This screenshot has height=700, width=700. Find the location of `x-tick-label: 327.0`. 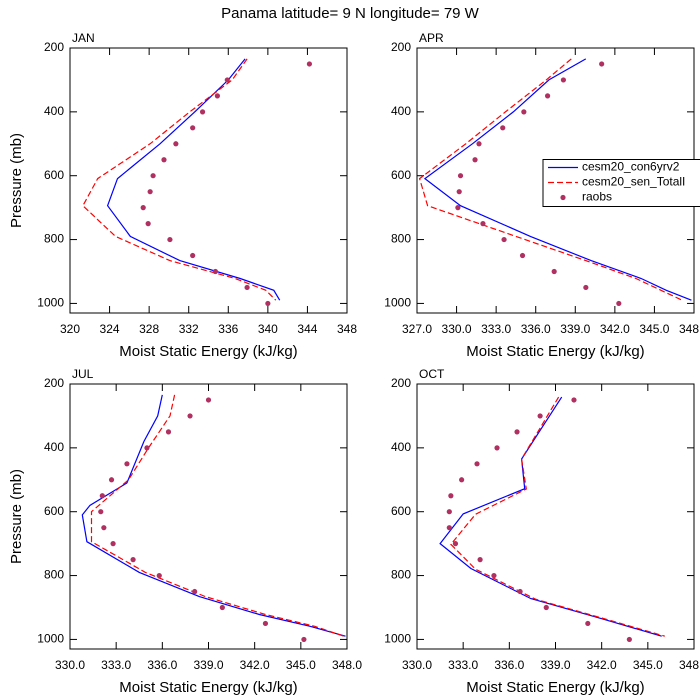

x-tick-label: 327.0 is located at coordinates (417, 329).